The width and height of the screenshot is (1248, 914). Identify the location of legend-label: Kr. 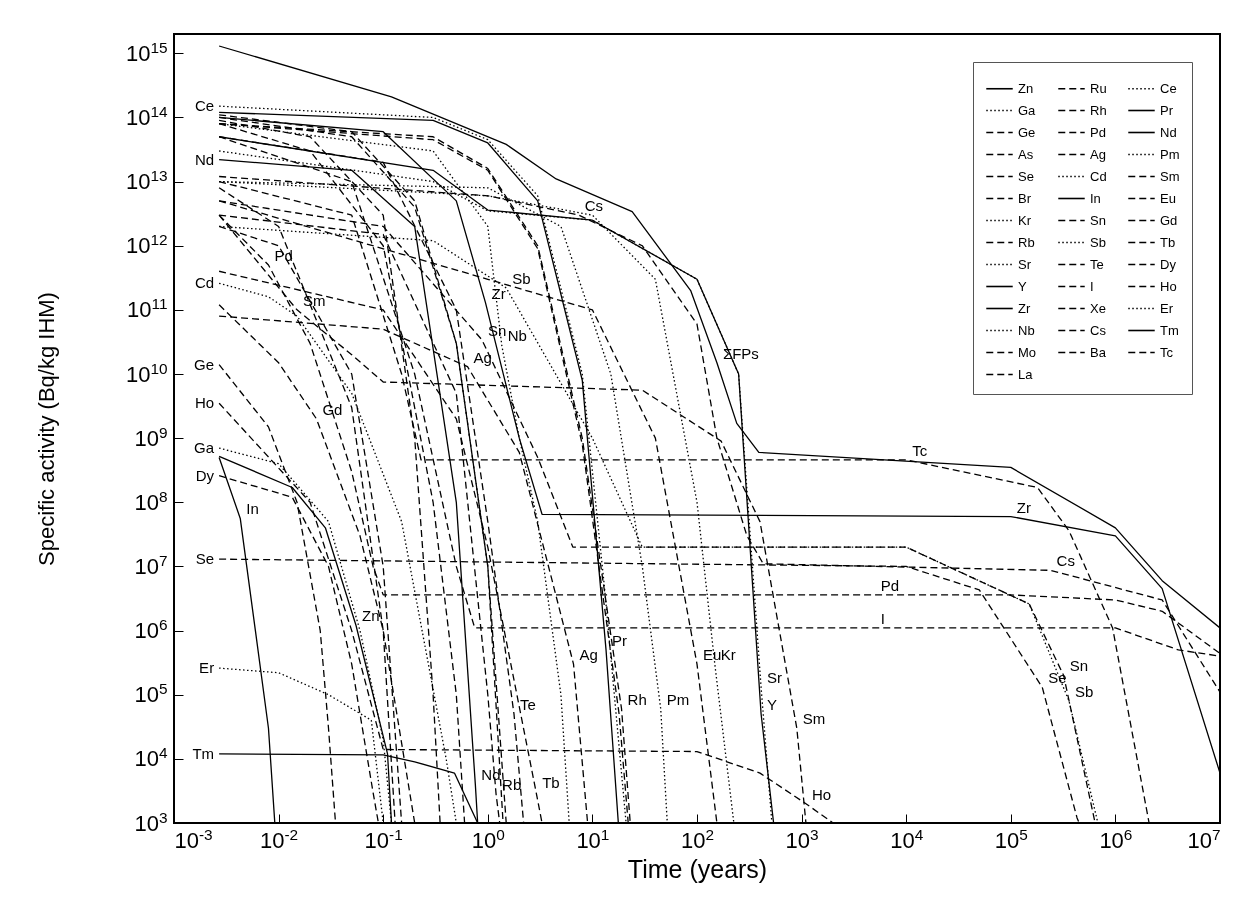
(1025, 220).